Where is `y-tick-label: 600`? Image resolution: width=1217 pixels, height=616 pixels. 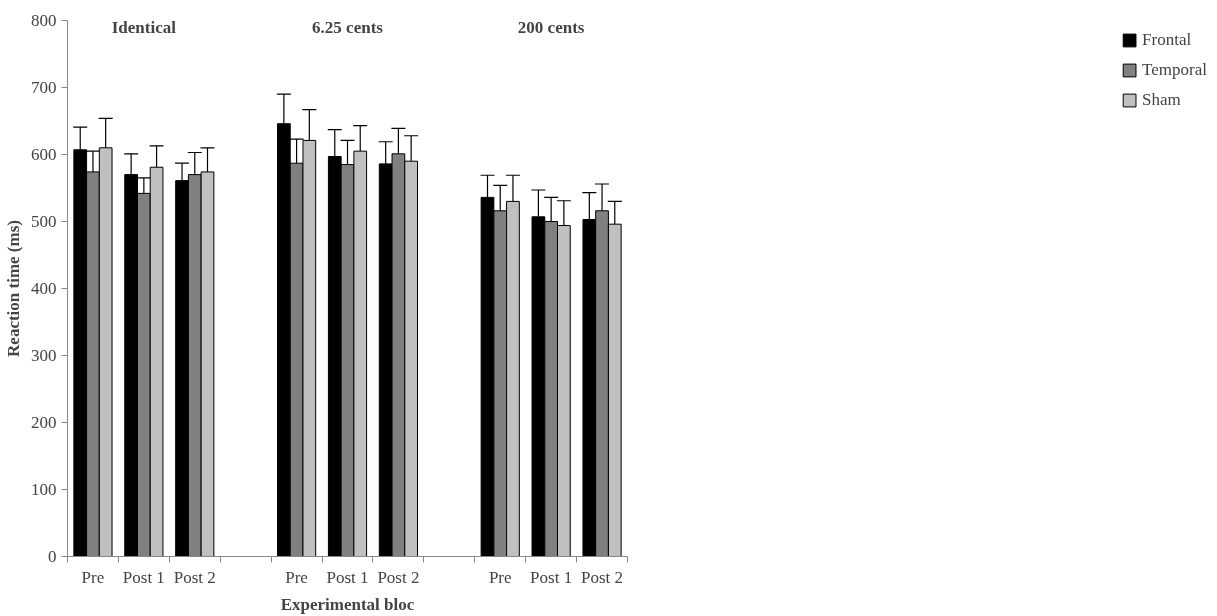
y-tick-label: 600 is located at coordinates (44, 154).